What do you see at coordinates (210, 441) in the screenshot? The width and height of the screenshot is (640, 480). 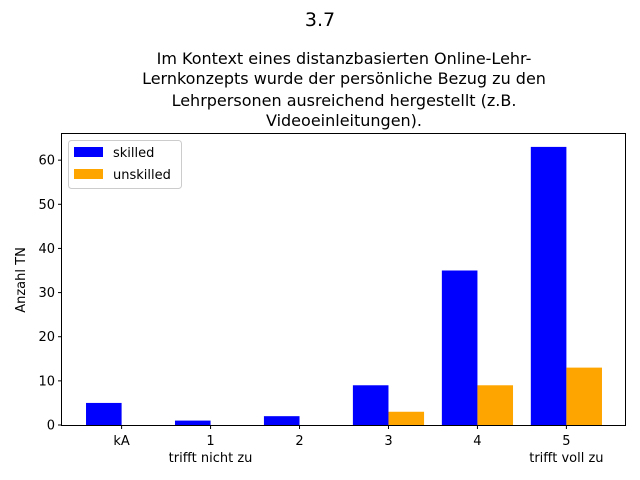 I see `x-tick-label: 1` at bounding box center [210, 441].